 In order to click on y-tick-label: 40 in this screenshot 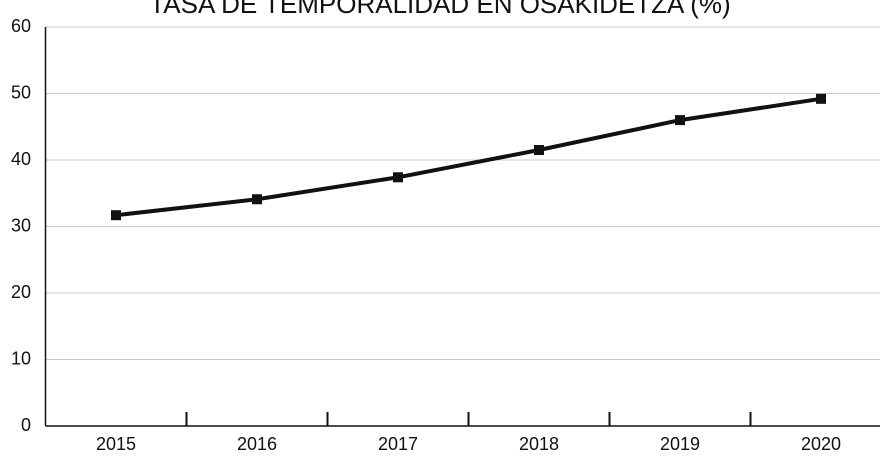, I will do `click(21, 159)`.